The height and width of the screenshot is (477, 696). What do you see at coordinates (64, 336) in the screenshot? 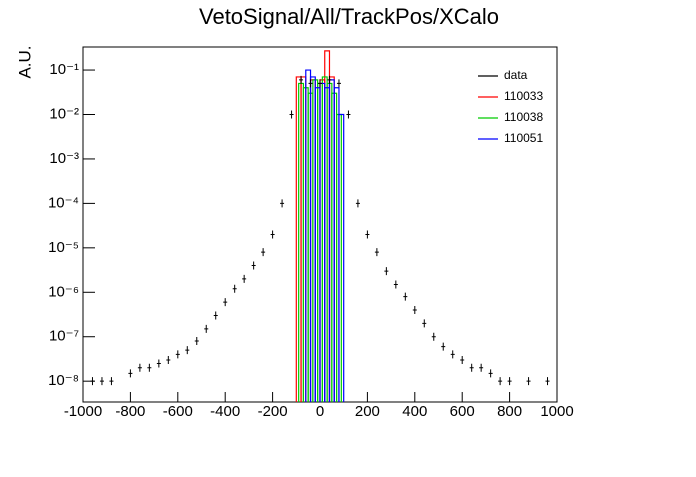
I see `y-tick-label: 10⁻⁷` at bounding box center [64, 336].